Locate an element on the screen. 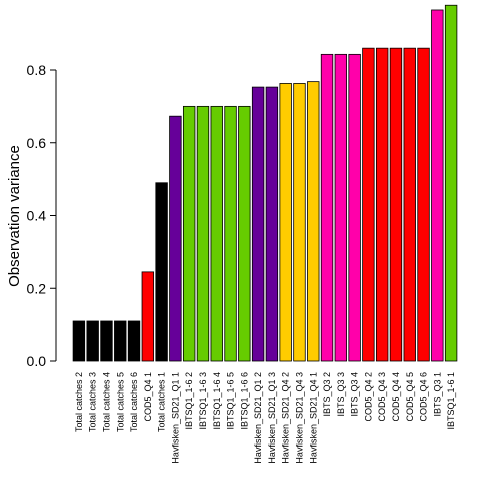 This screenshot has width=480, height=480. x-tick-label: IBTSQ1_1-6 1 is located at coordinates (451, 401).